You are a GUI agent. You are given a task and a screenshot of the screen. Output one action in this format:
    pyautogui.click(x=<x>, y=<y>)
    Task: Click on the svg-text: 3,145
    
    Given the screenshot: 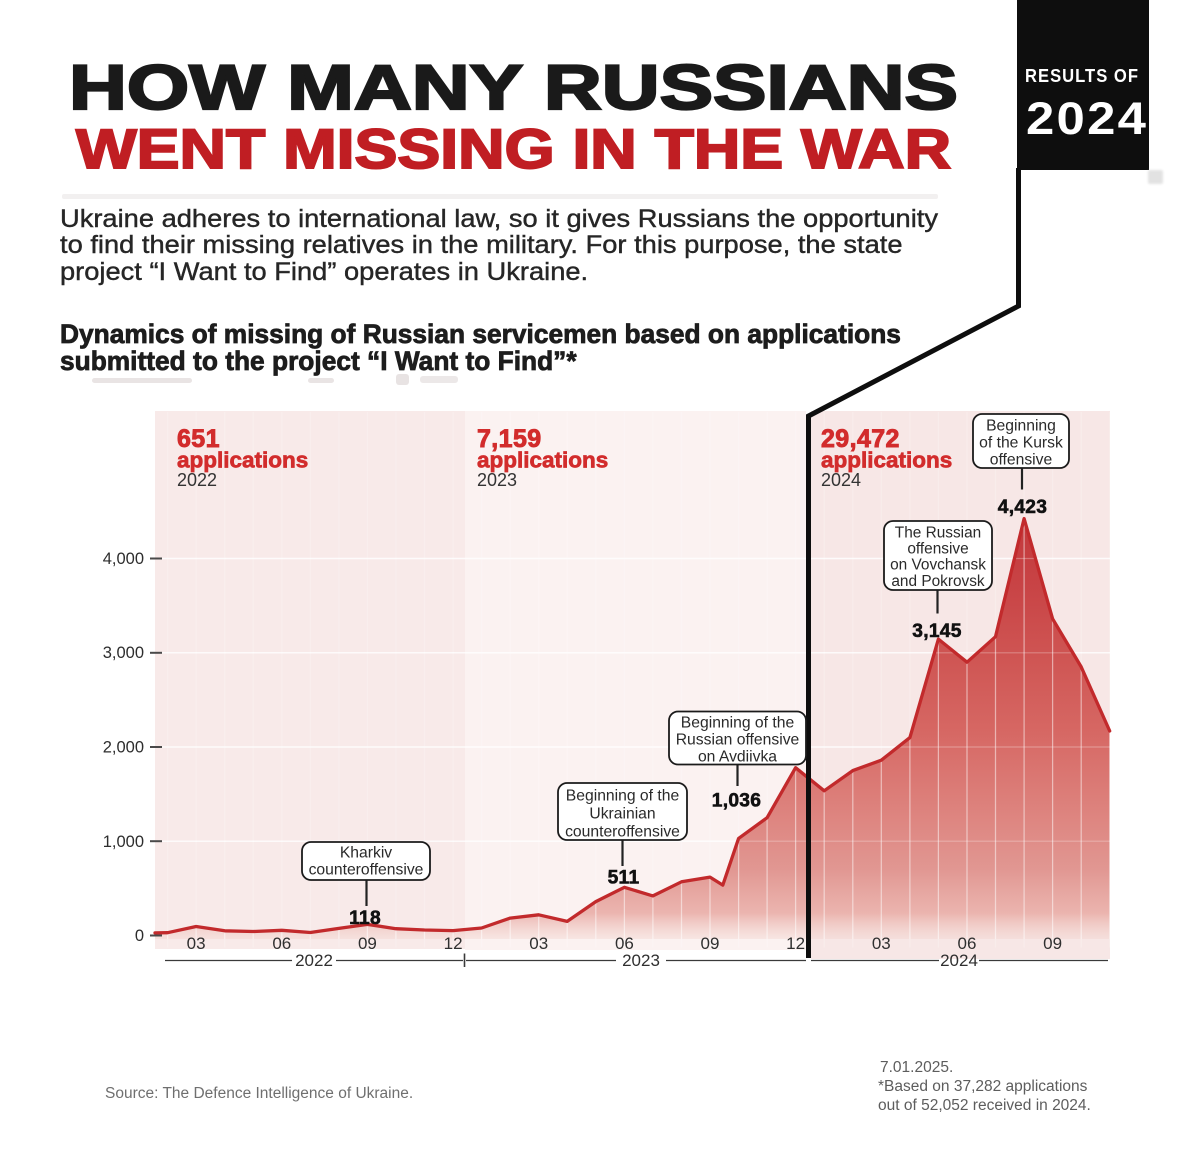 What is the action you would take?
    pyautogui.click(x=937, y=631)
    